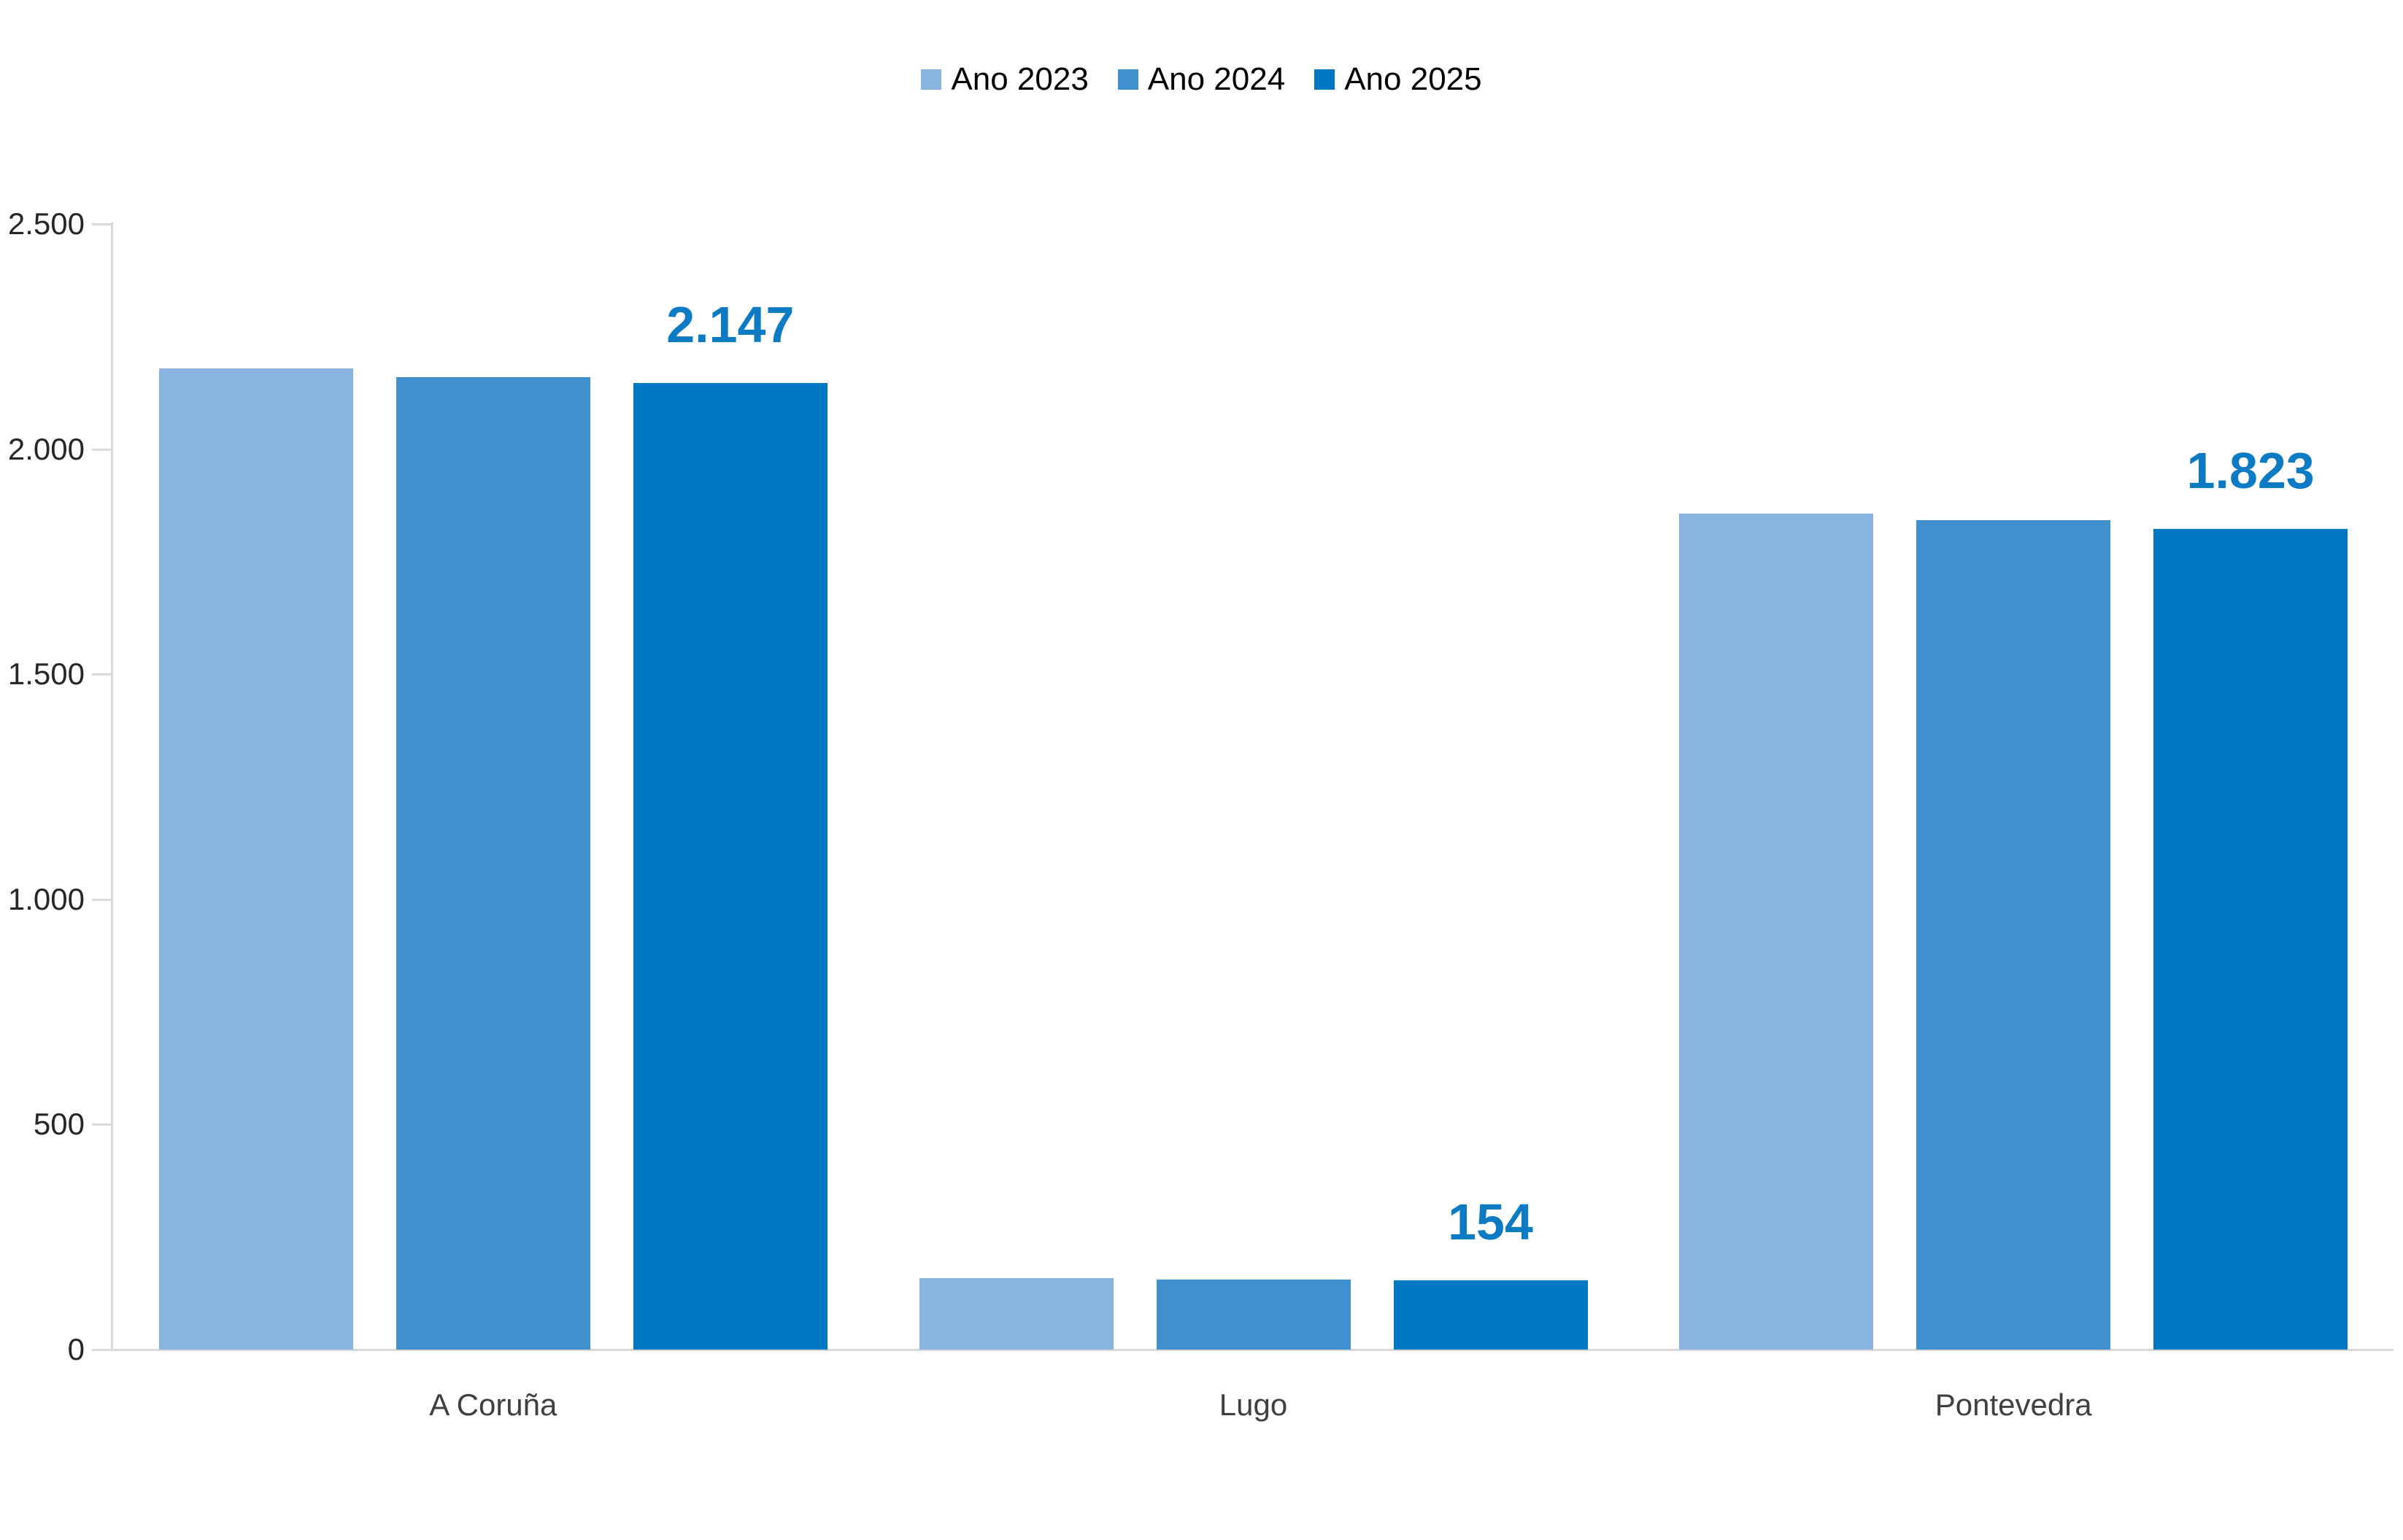  I want to click on y-axis-tick-label: 2.500, so click(46, 223).